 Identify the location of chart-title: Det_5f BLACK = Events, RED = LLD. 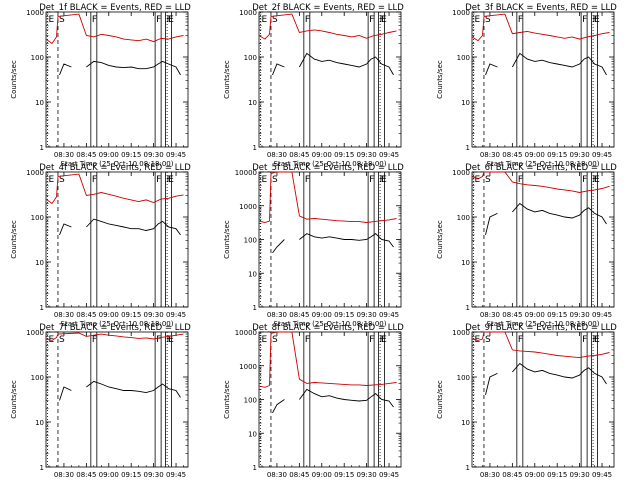
(328, 168).